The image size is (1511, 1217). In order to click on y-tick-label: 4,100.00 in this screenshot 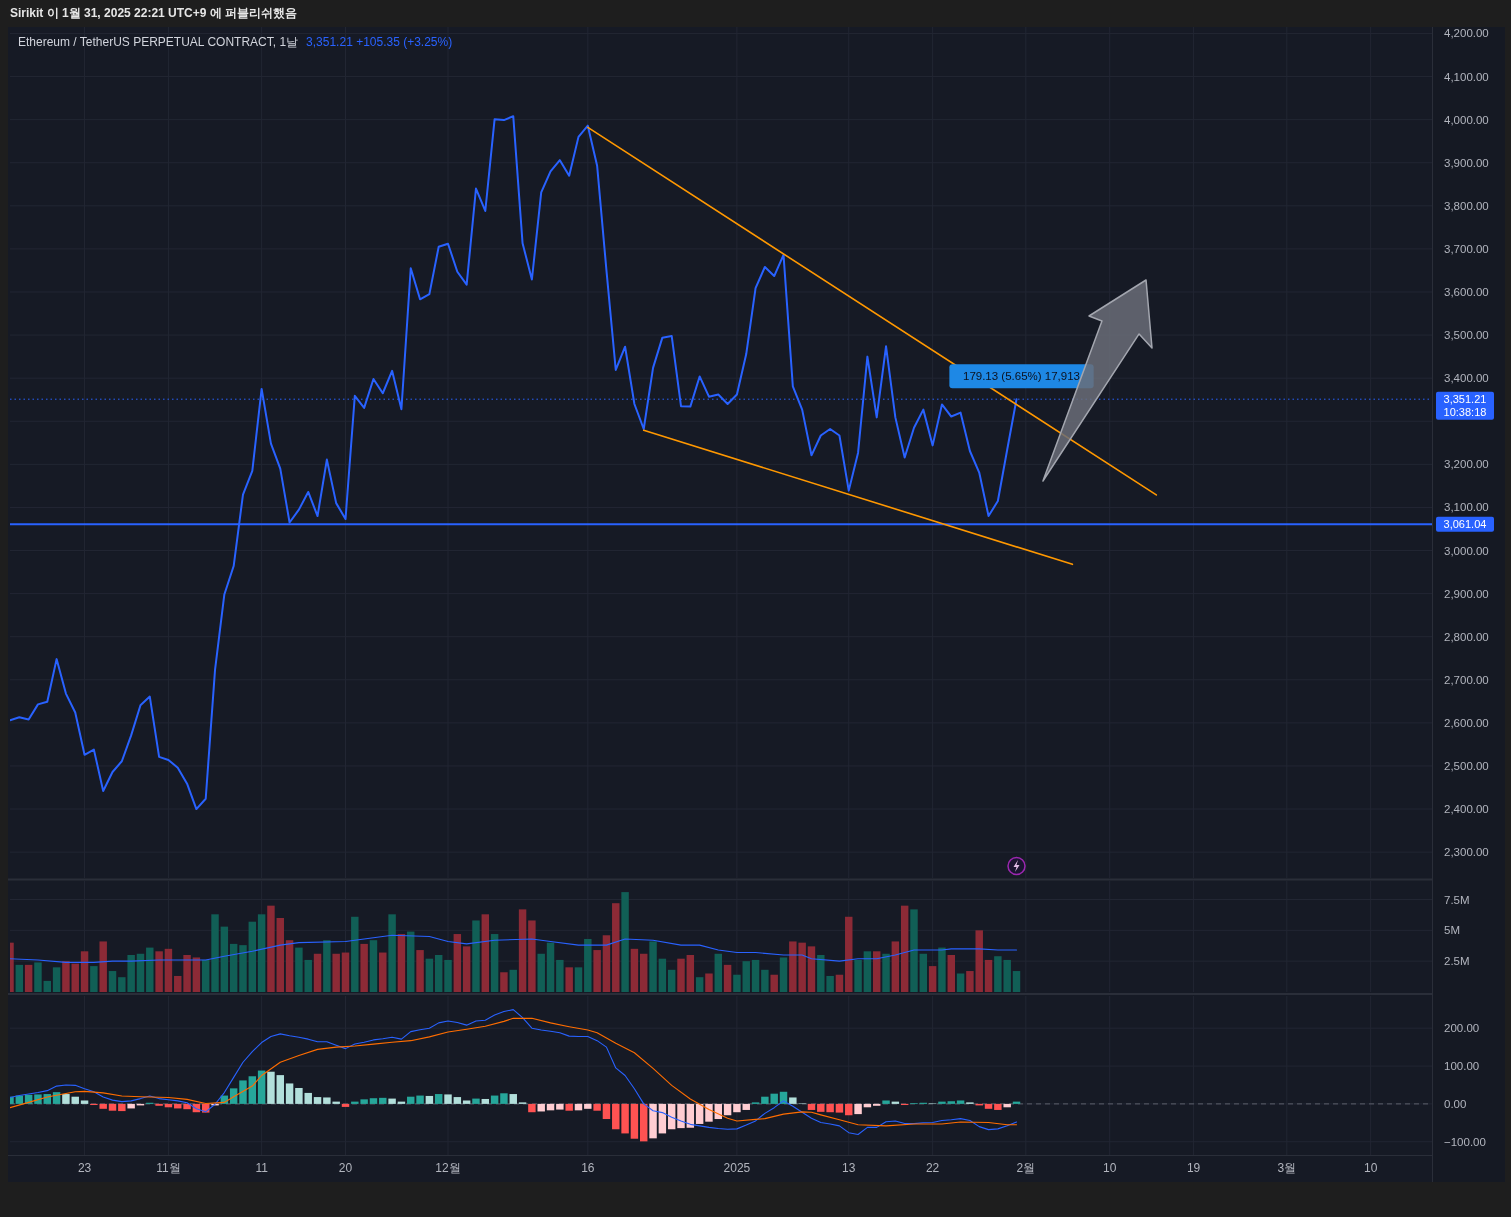, I will do `click(1466, 76)`.